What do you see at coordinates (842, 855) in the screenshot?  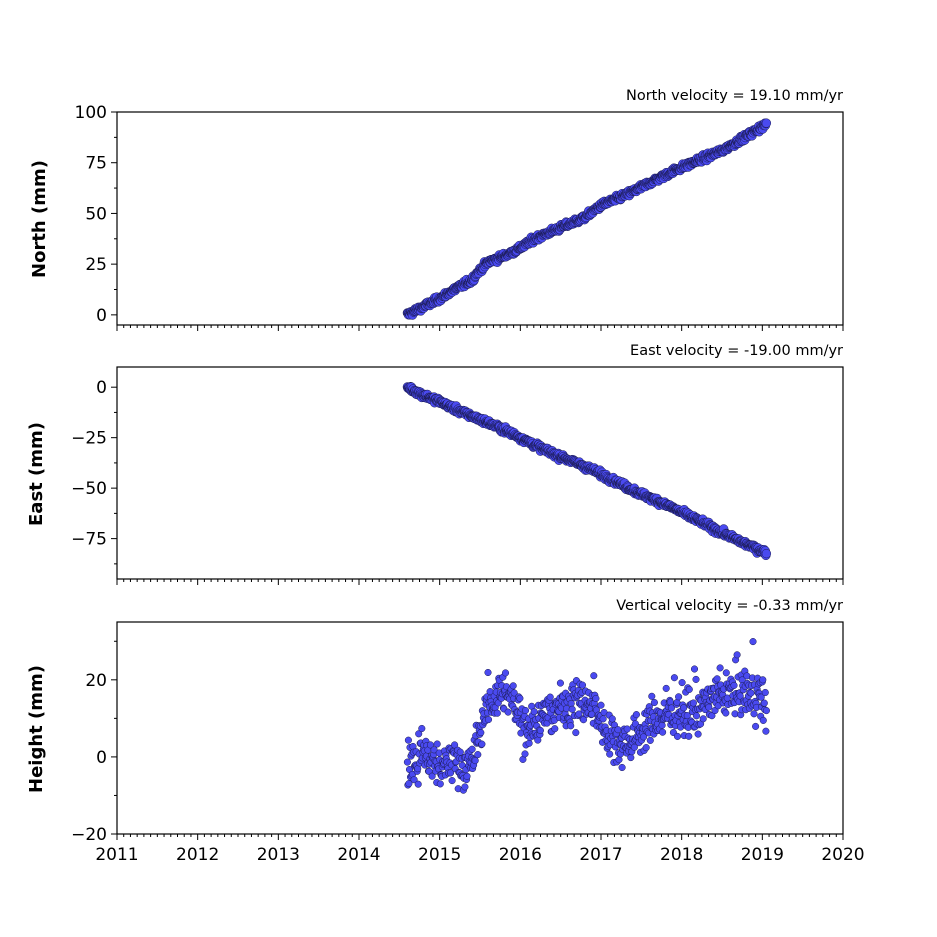 I see `height-xtick-label: 2020` at bounding box center [842, 855].